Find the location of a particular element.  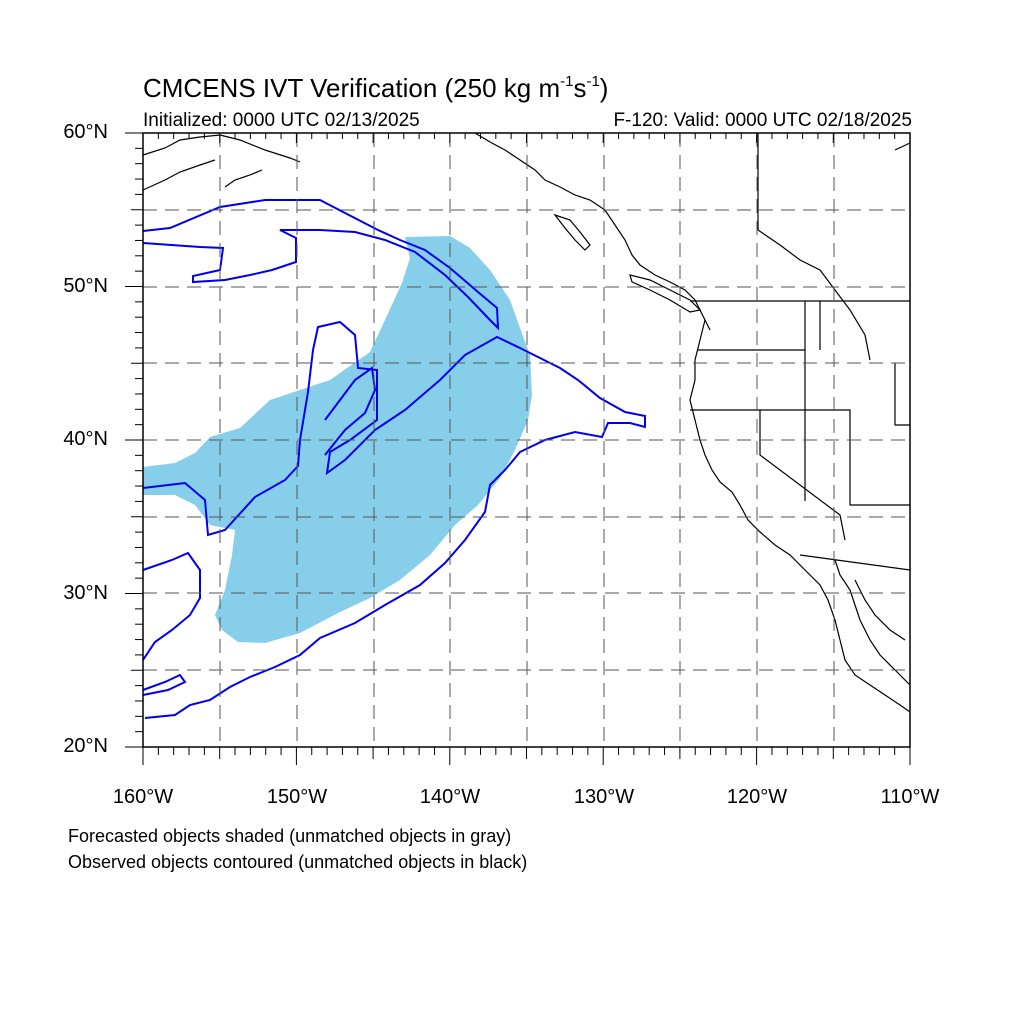

canada-interior is located at coordinates (814, 247).